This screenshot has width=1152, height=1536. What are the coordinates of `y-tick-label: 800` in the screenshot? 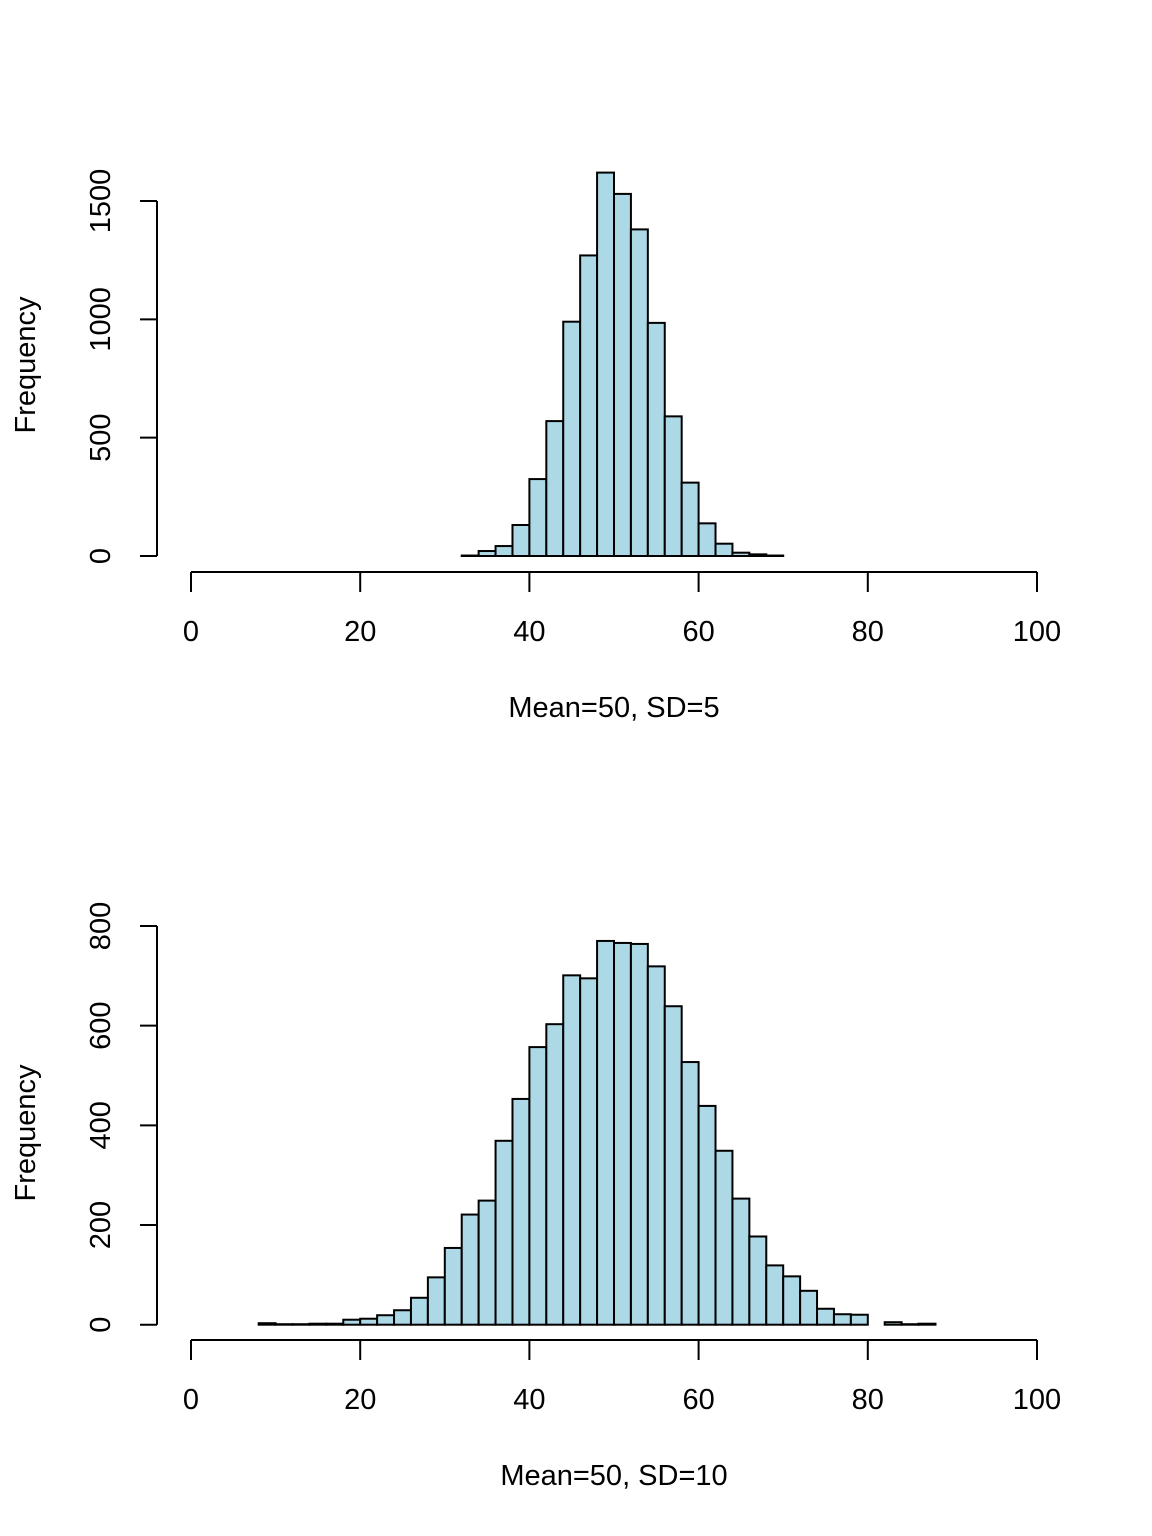 It's located at (101, 926).